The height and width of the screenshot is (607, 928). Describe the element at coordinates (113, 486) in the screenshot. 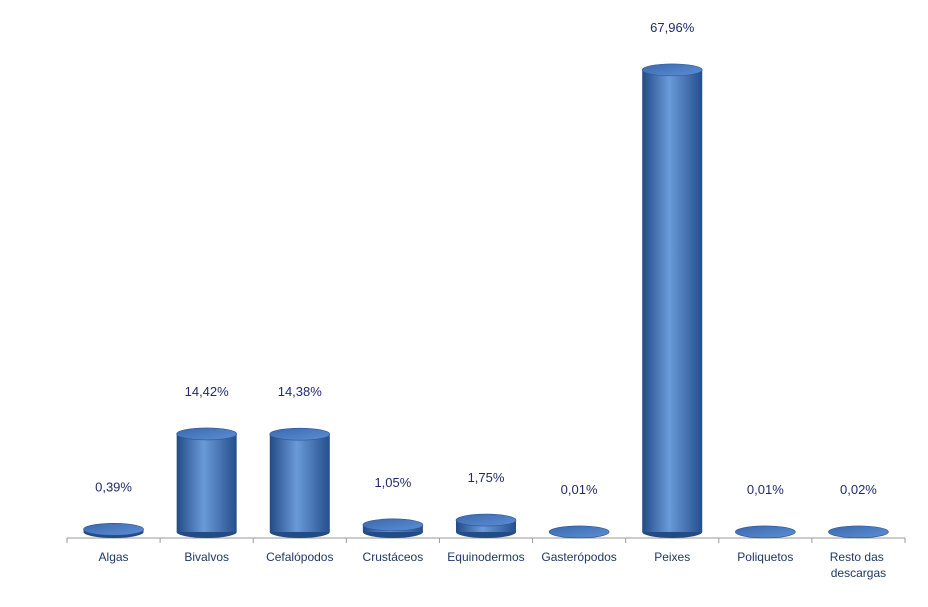

I see `value-label: 0,39%` at that location.